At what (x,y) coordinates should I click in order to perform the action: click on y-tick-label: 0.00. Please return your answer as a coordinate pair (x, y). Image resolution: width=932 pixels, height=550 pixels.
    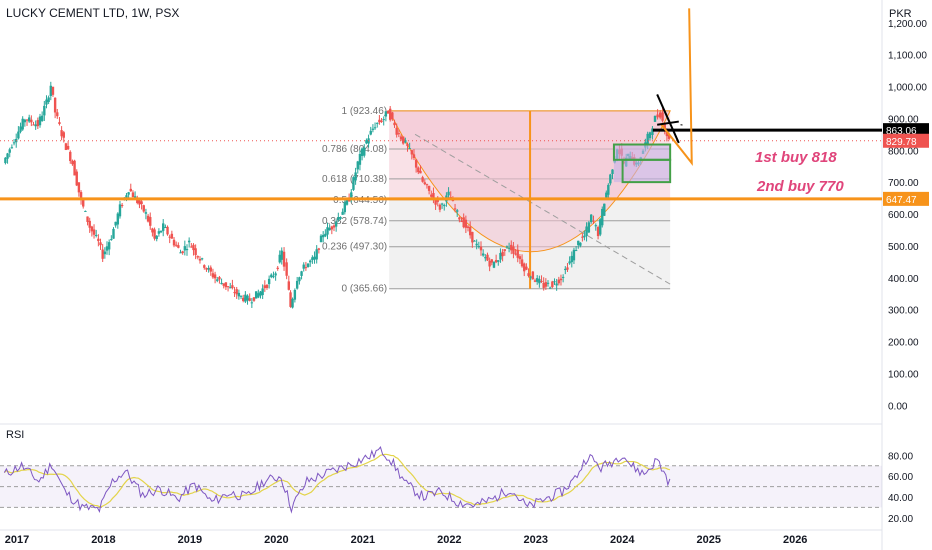
    Looking at the image, I should click on (898, 406).